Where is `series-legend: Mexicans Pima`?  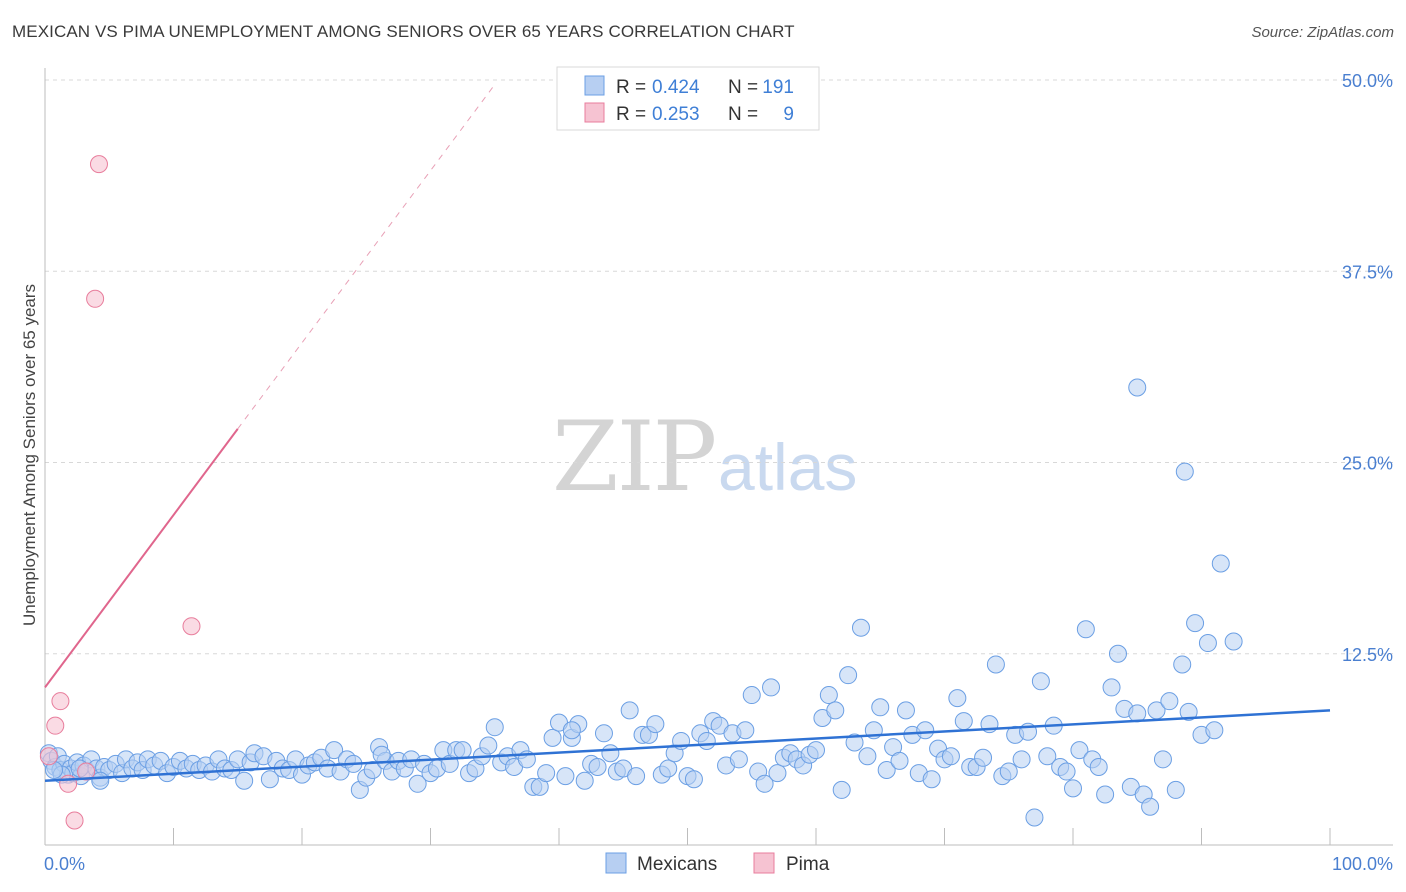 series-legend: Mexicans Pima is located at coordinates (717, 863).